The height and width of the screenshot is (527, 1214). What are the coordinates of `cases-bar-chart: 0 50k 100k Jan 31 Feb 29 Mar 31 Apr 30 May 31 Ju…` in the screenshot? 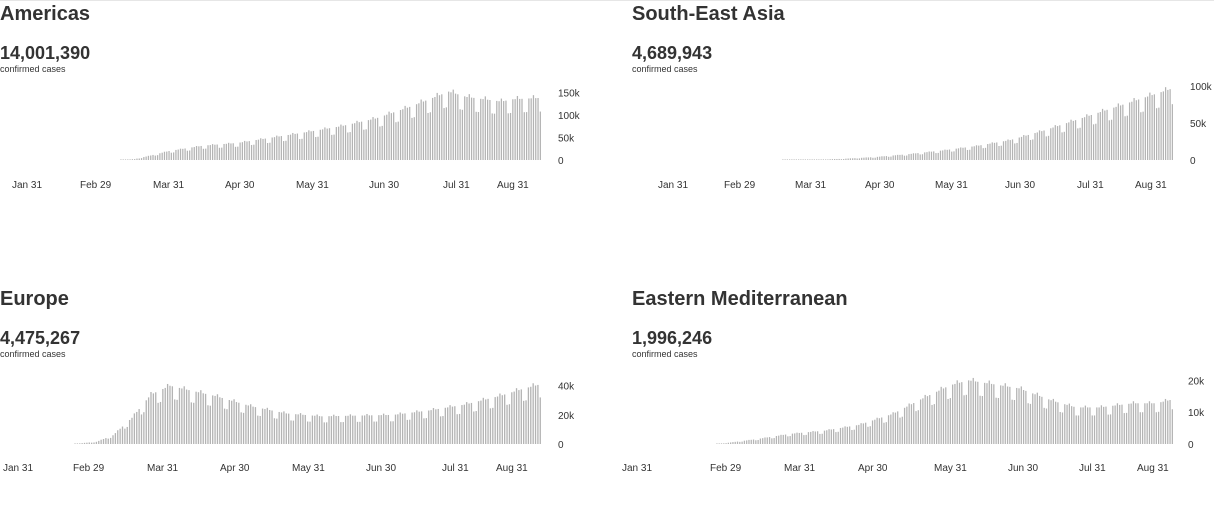 It's located at (935, 136).